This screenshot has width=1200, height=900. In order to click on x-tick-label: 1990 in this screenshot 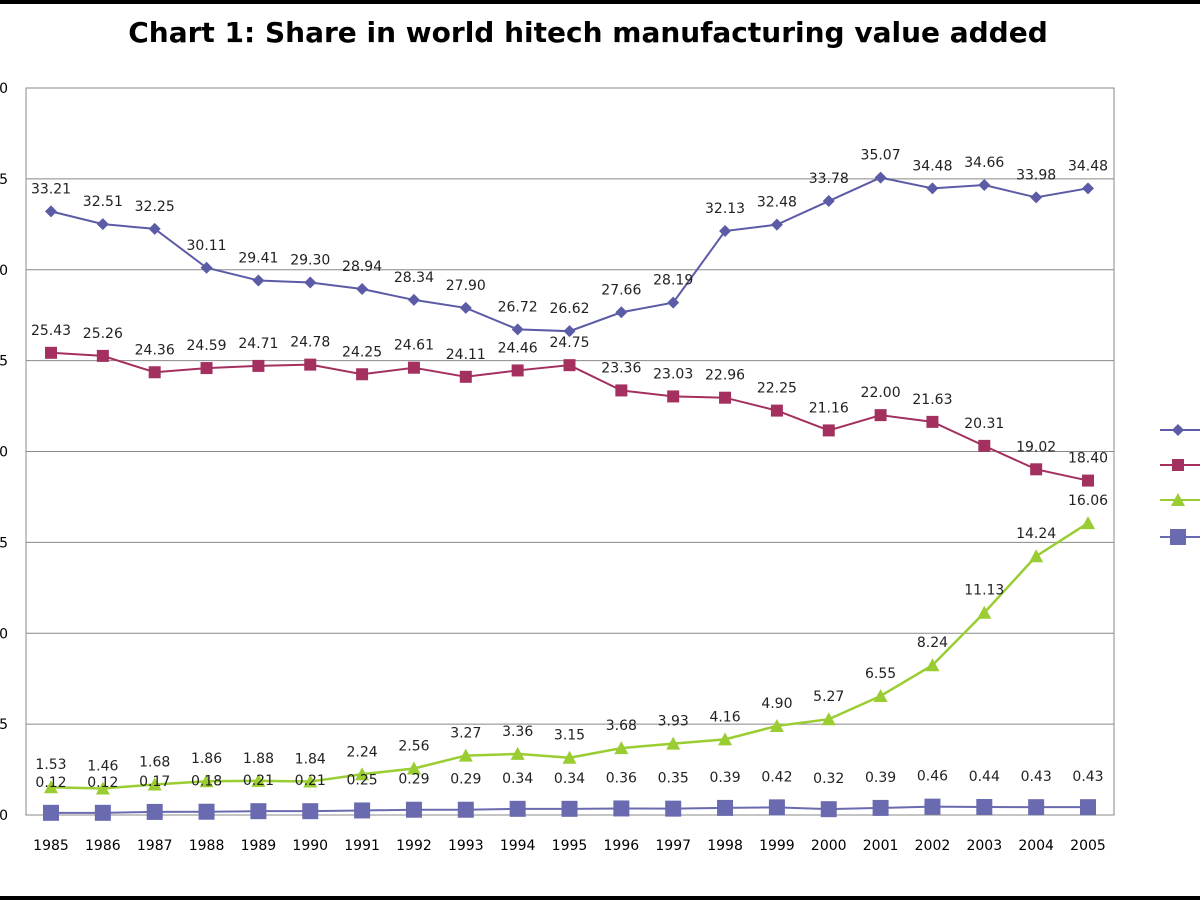, I will do `click(310, 846)`.